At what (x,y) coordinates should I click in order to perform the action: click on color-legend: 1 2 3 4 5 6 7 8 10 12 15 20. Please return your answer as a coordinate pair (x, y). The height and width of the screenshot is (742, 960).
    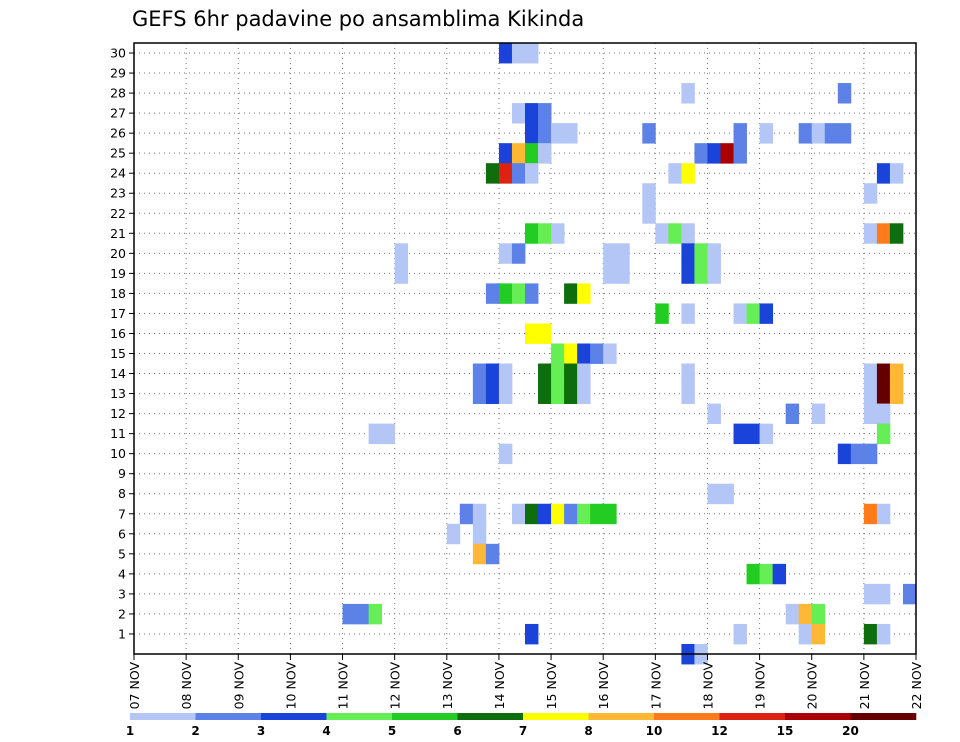
    Looking at the image, I should click on (521, 725).